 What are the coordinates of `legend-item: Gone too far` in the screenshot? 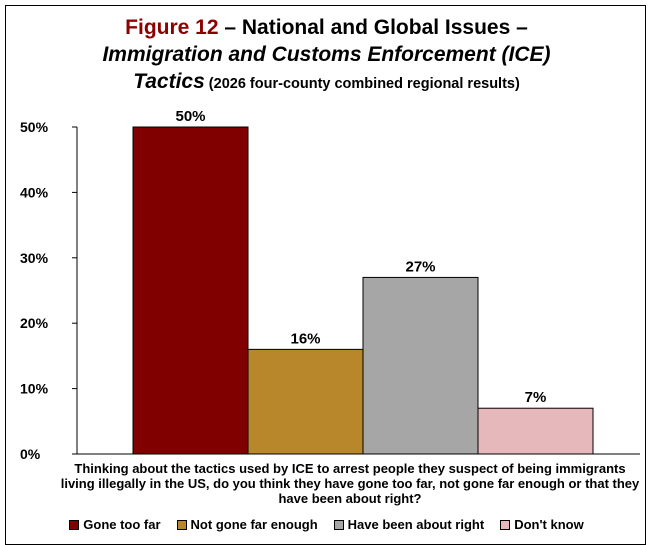 It's located at (115, 525).